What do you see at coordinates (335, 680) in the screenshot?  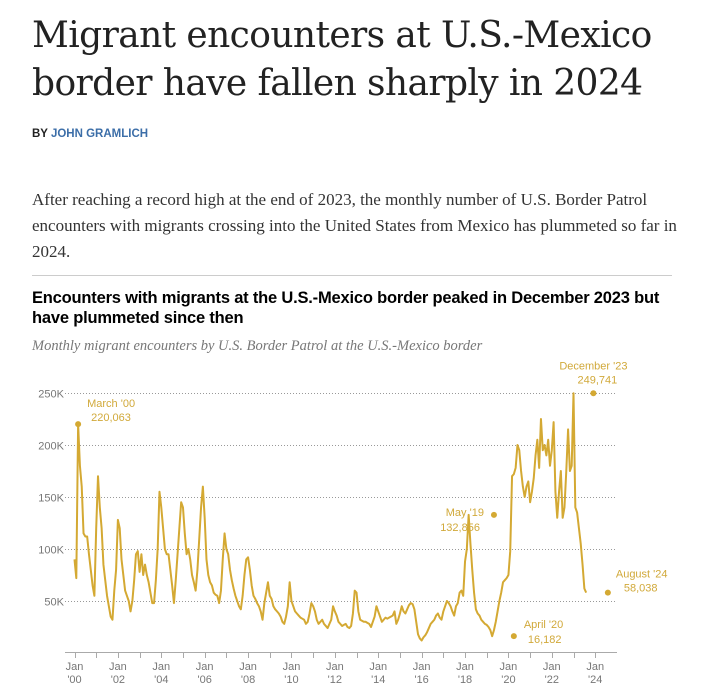 I see `x-tick-label-year: '12` at bounding box center [335, 680].